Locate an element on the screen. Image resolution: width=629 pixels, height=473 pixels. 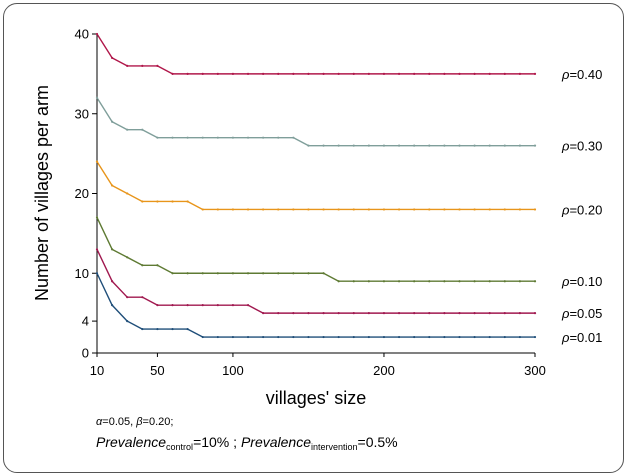
x-axis-title: villages' size is located at coordinates (316, 398).